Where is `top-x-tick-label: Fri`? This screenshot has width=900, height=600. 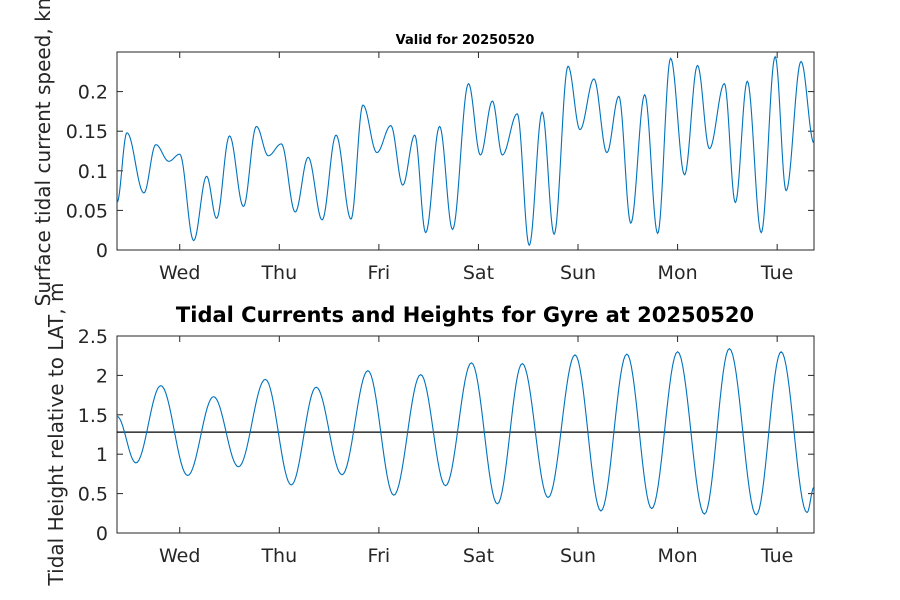 top-x-tick-label: Fri is located at coordinates (379, 273).